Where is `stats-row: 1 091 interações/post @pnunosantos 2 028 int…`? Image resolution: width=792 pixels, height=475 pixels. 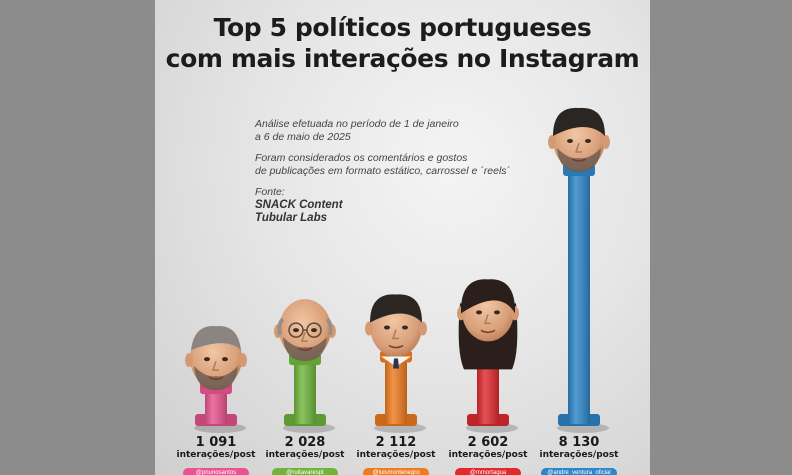 stats-row: 1 091 interações/post @pnunosantos 2 028 int… is located at coordinates (402, 455).